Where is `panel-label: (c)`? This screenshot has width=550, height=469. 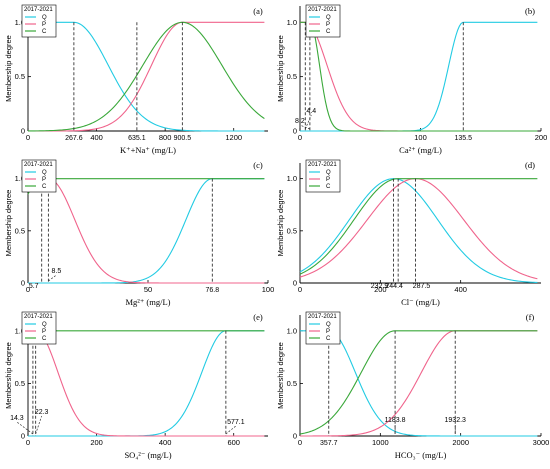 panel-label: (c) is located at coordinates (258, 165).